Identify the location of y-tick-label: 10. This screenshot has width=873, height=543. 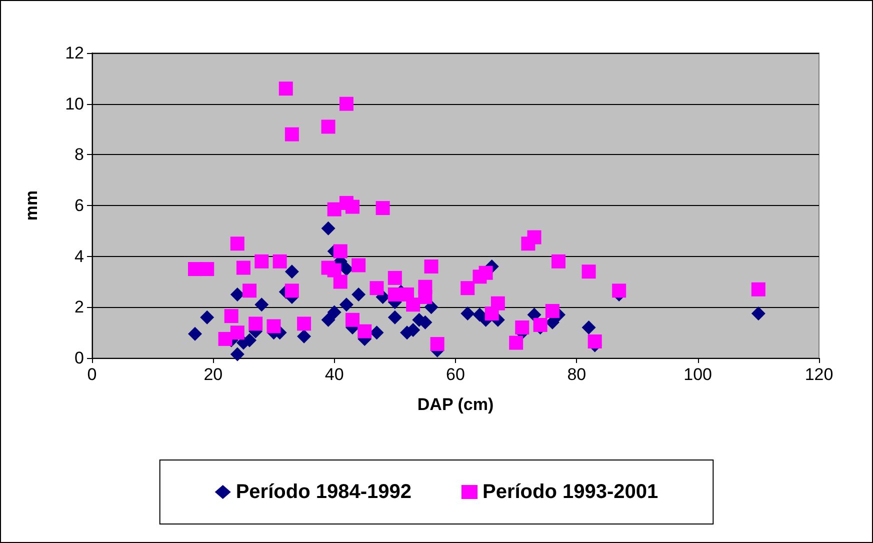
(74, 104).